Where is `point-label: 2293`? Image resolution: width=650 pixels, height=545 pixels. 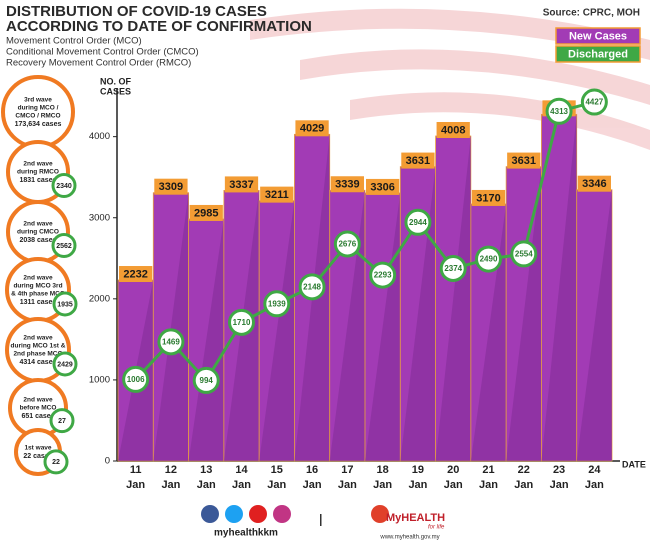 point-label: 2293 is located at coordinates (383, 275).